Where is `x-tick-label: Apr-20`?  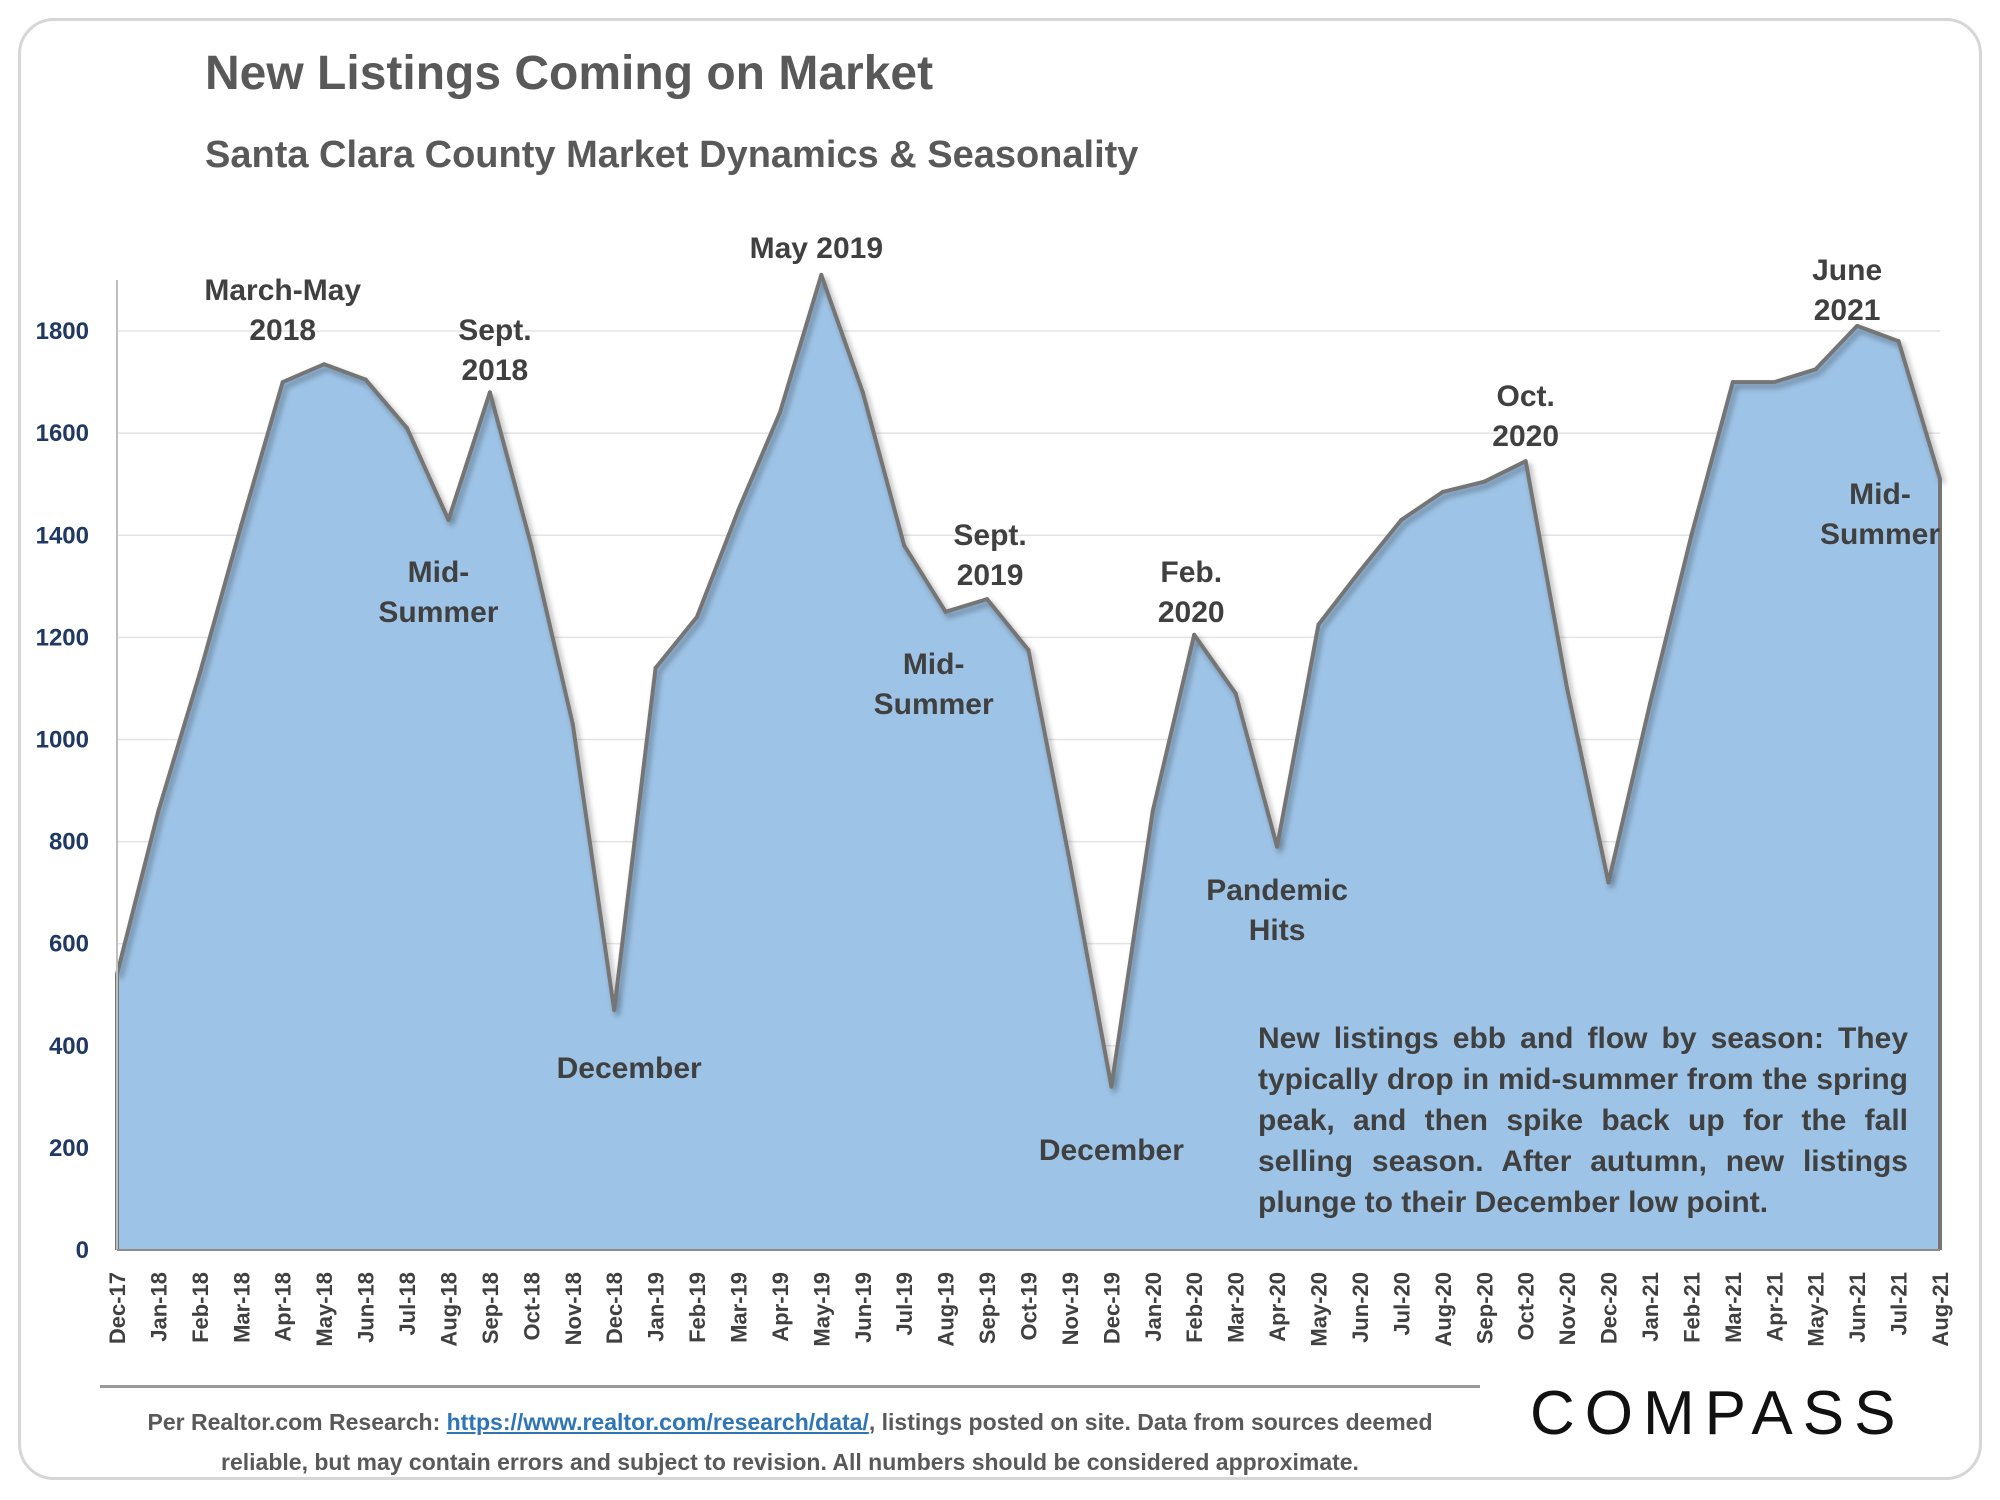
x-tick-label: Apr-20 is located at coordinates (1277, 1307).